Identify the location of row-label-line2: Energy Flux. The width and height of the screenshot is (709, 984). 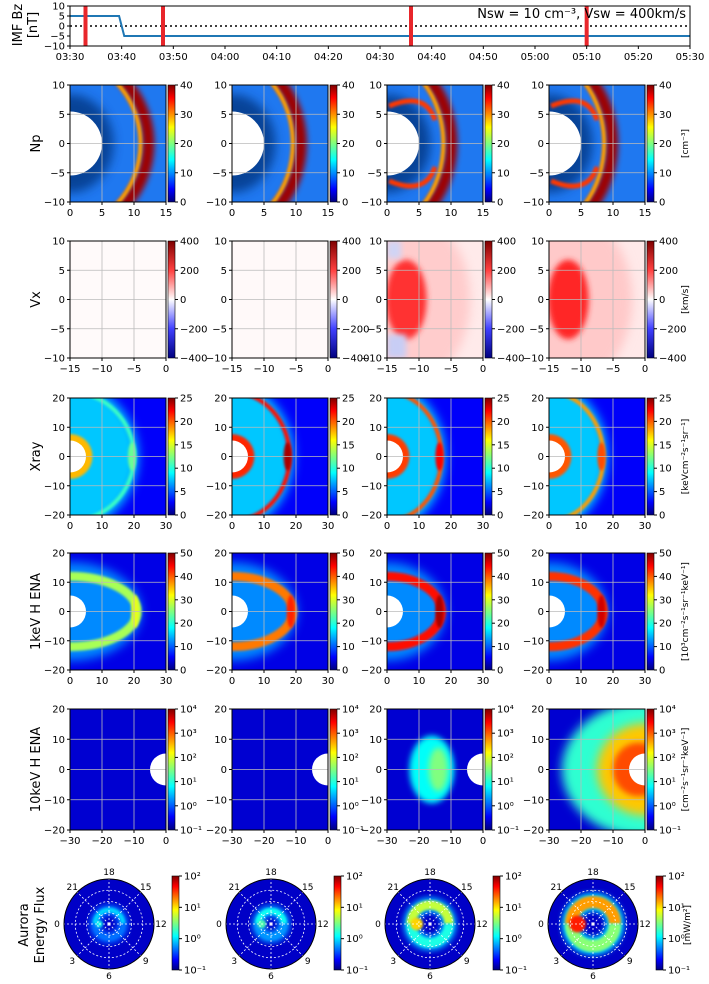
(40, 924).